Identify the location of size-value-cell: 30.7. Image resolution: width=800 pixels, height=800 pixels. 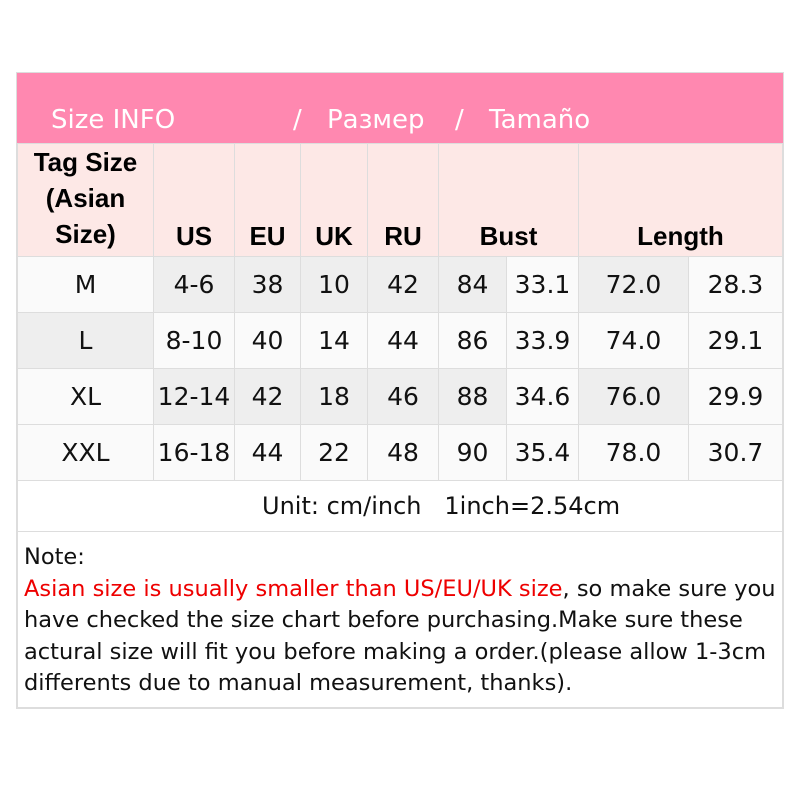
(735, 452).